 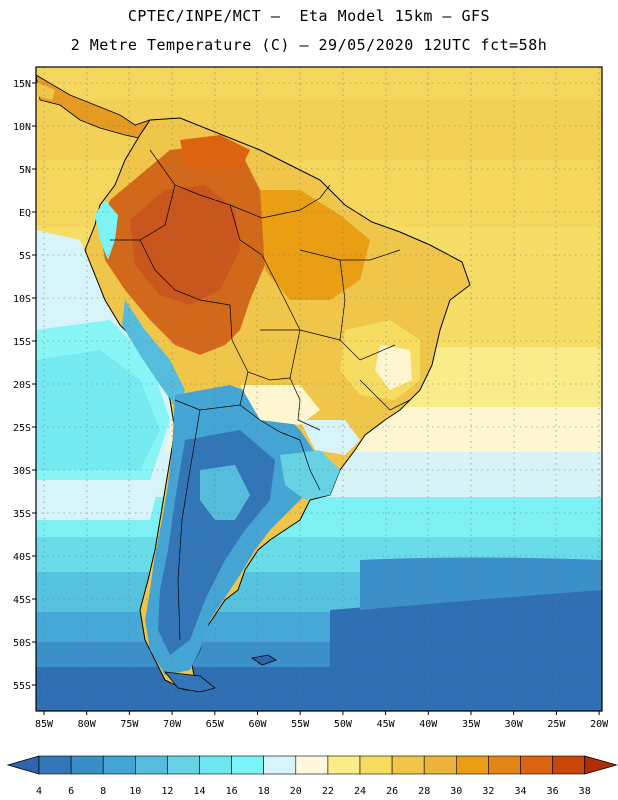 I want to click on lon-label: 75W, so click(x=129, y=724).